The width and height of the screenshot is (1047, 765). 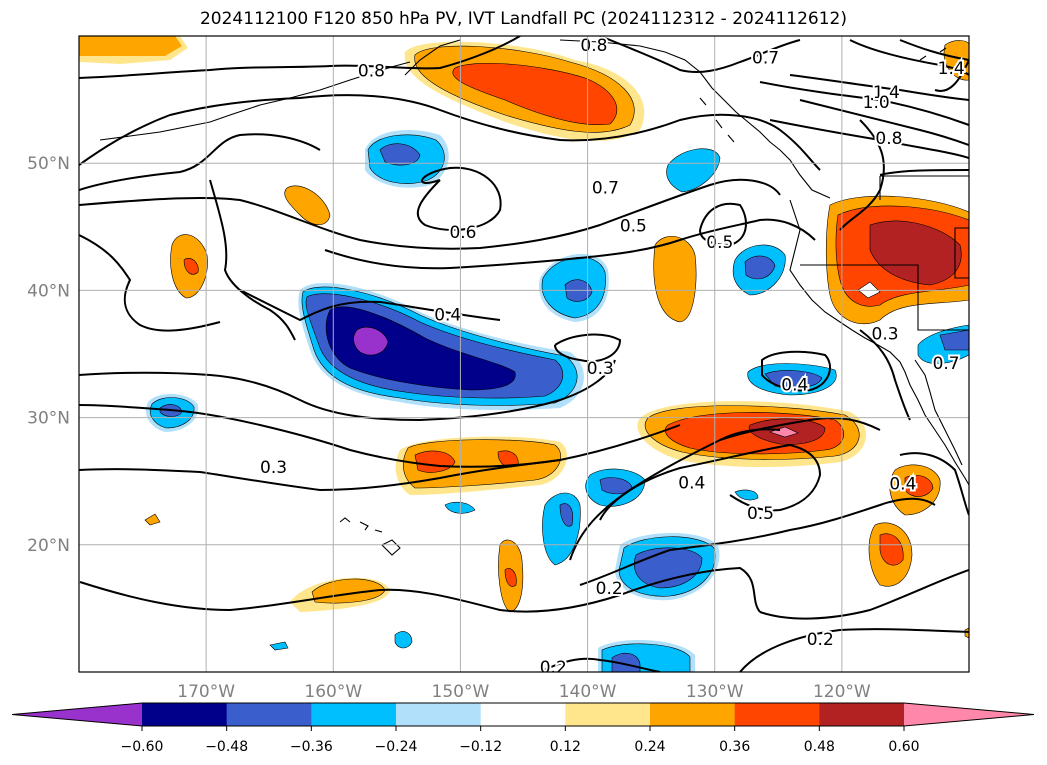 What do you see at coordinates (842, 692) in the screenshot?
I see `longitude-label: 120°W` at bounding box center [842, 692].